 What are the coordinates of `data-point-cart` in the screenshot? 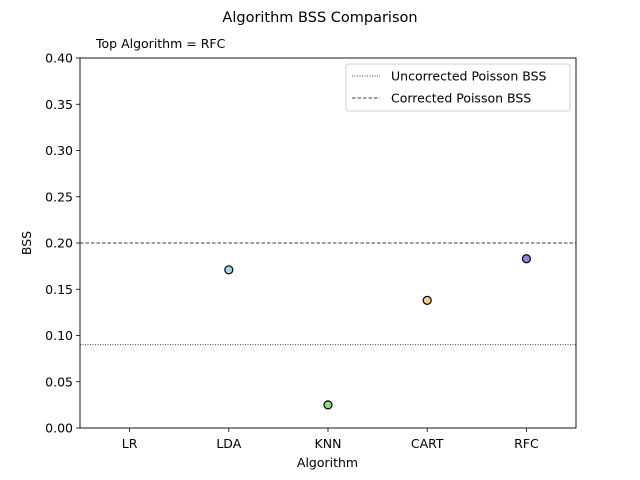 It's located at (427, 300).